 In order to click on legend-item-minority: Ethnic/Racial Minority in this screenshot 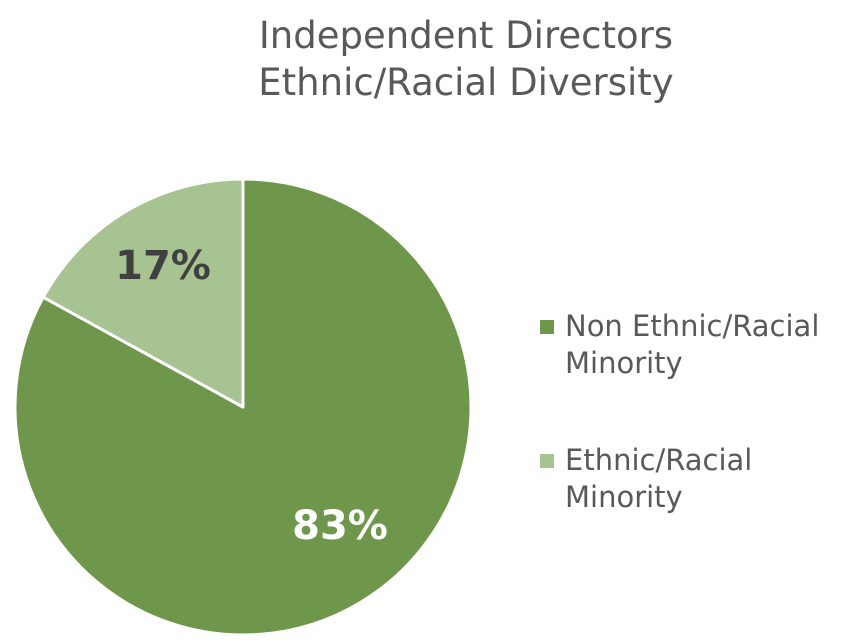, I will do `click(697, 479)`.